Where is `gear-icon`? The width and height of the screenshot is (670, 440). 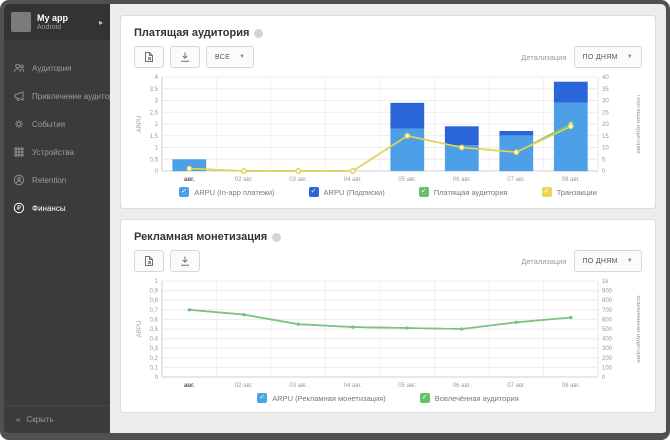 gear-icon is located at coordinates (19, 124).